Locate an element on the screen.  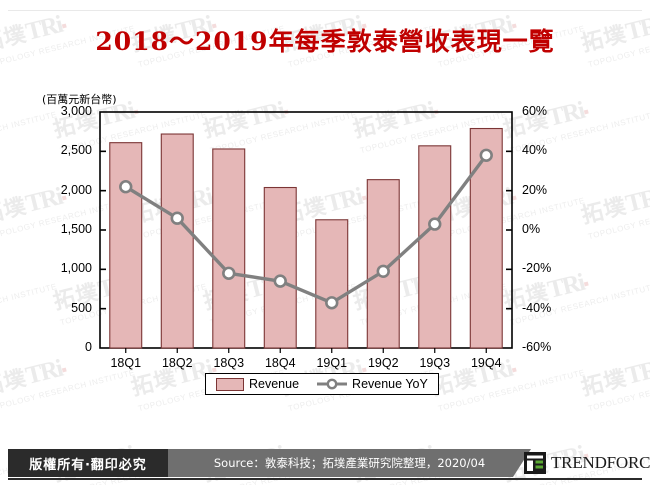
x-axis-tick-label: 19Q1 is located at coordinates (332, 363).